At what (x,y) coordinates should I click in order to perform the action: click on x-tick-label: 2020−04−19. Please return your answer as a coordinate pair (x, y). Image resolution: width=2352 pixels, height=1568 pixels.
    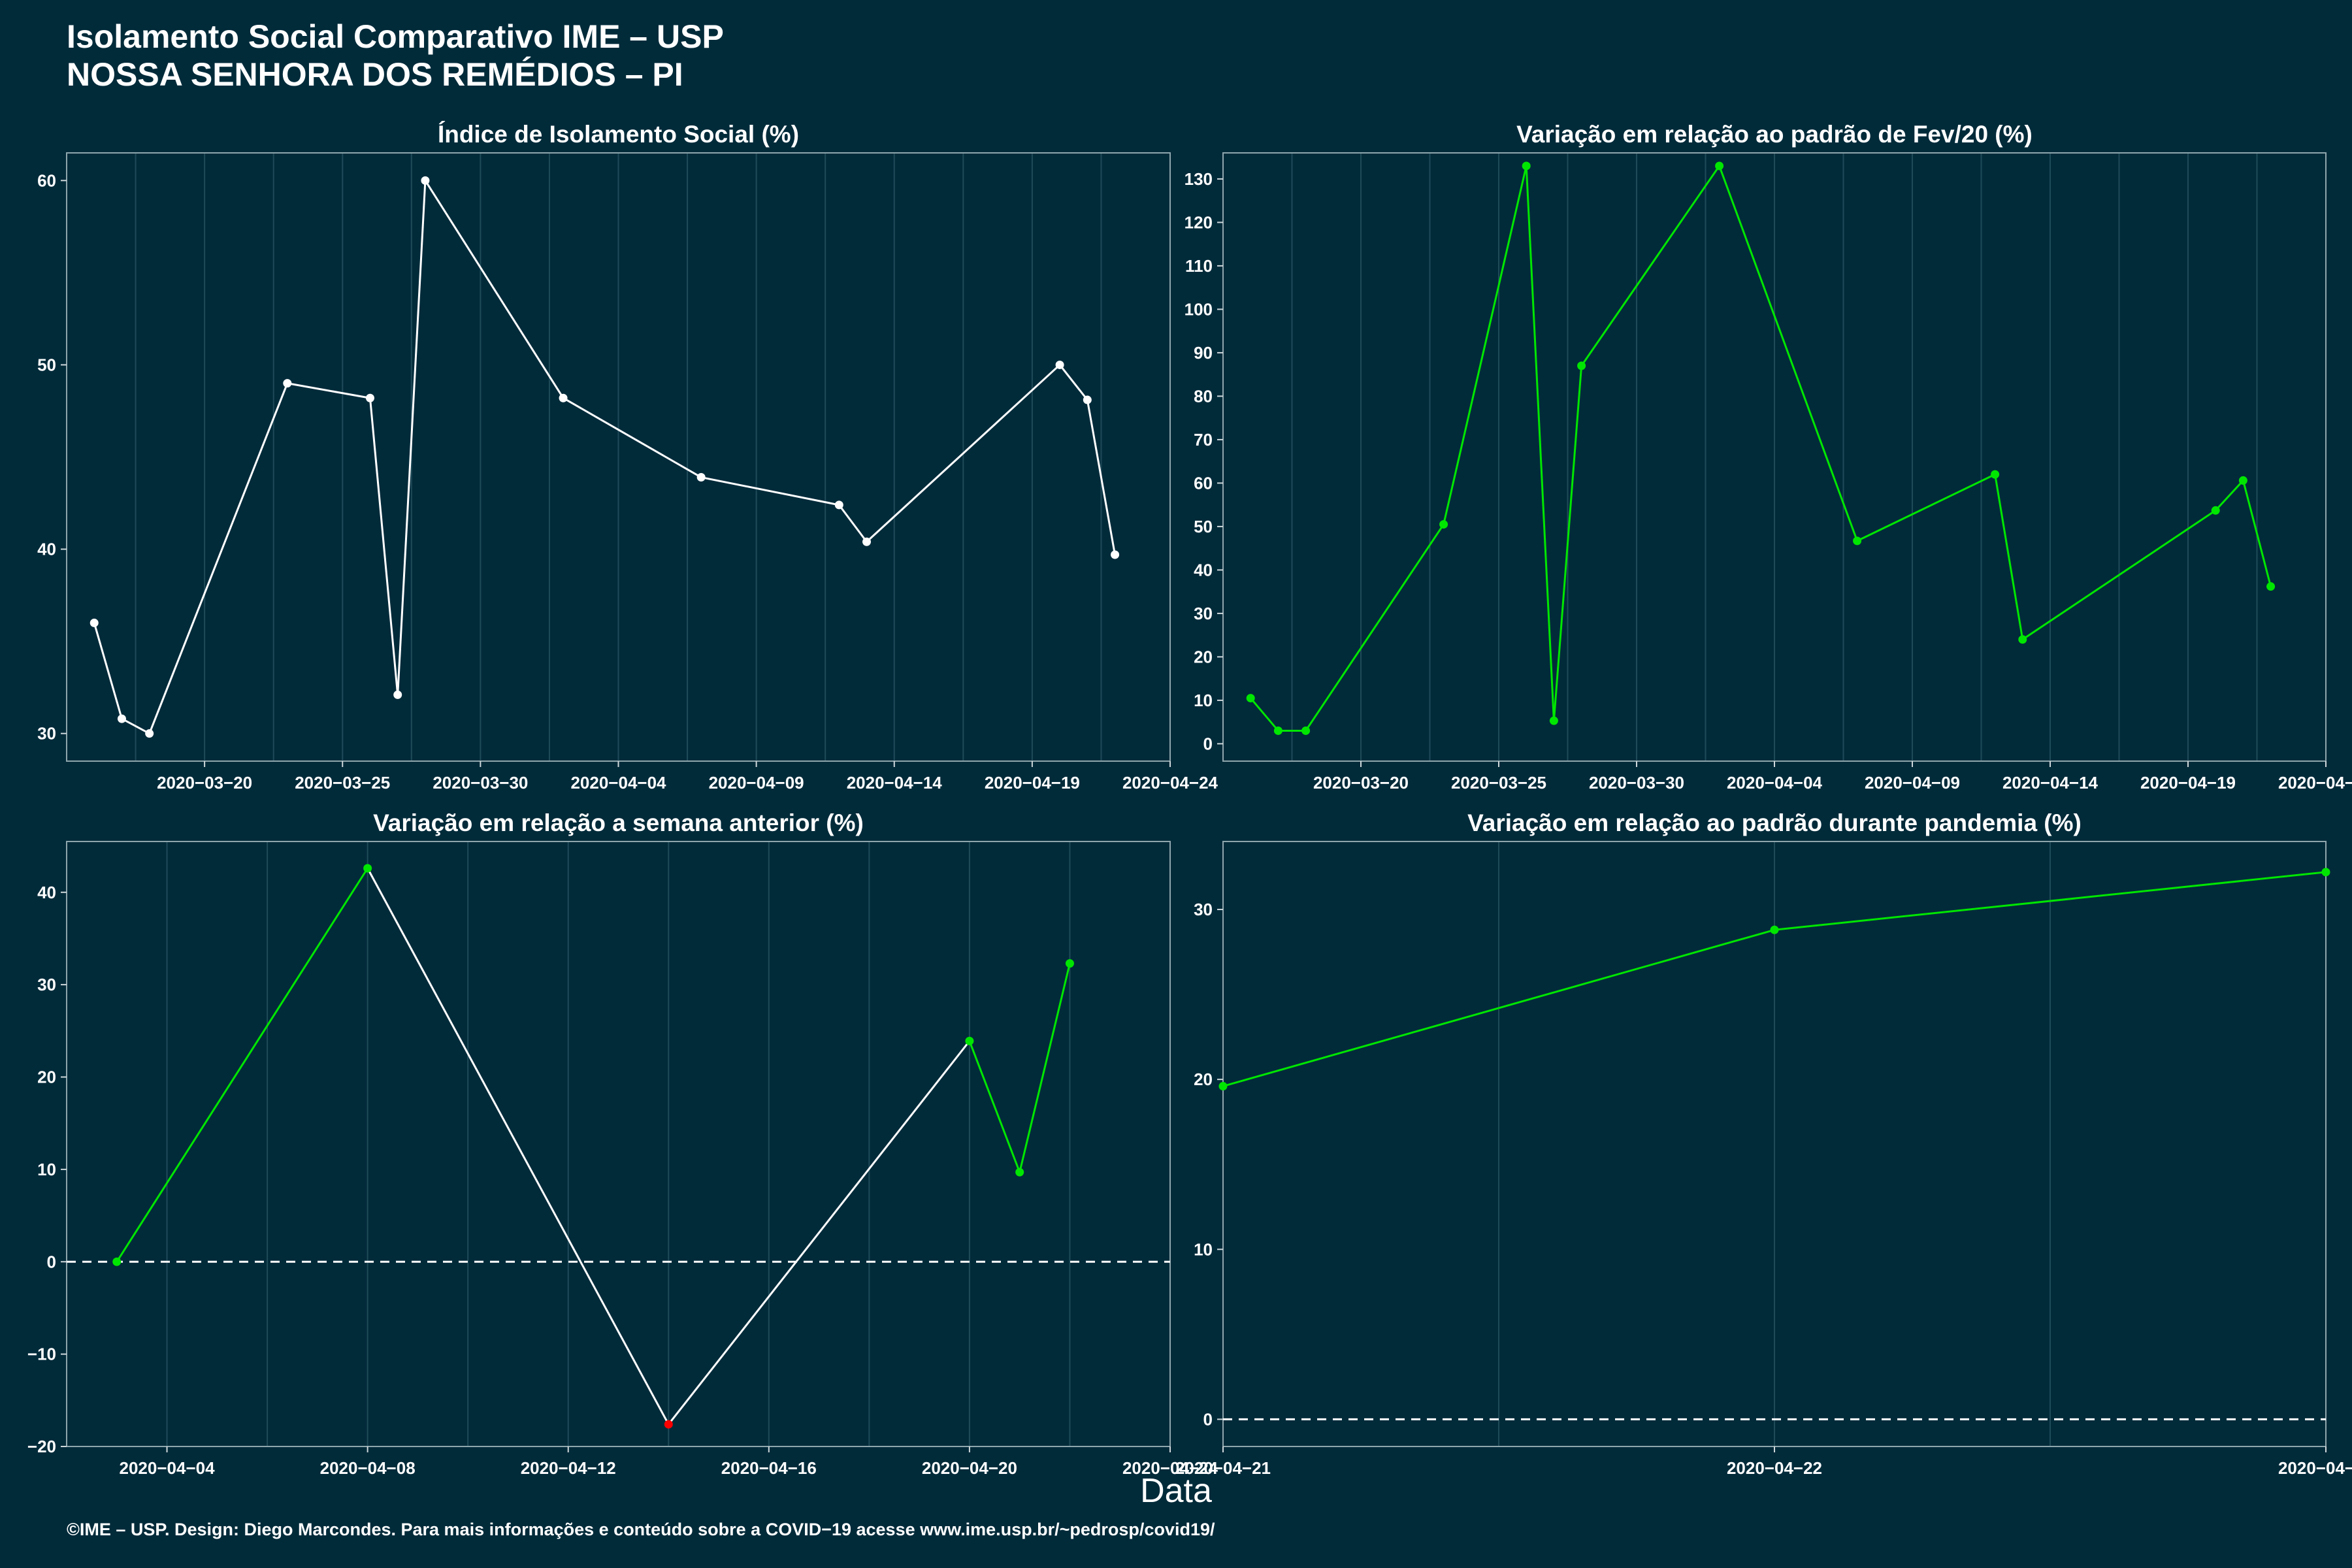
    Looking at the image, I should click on (2188, 782).